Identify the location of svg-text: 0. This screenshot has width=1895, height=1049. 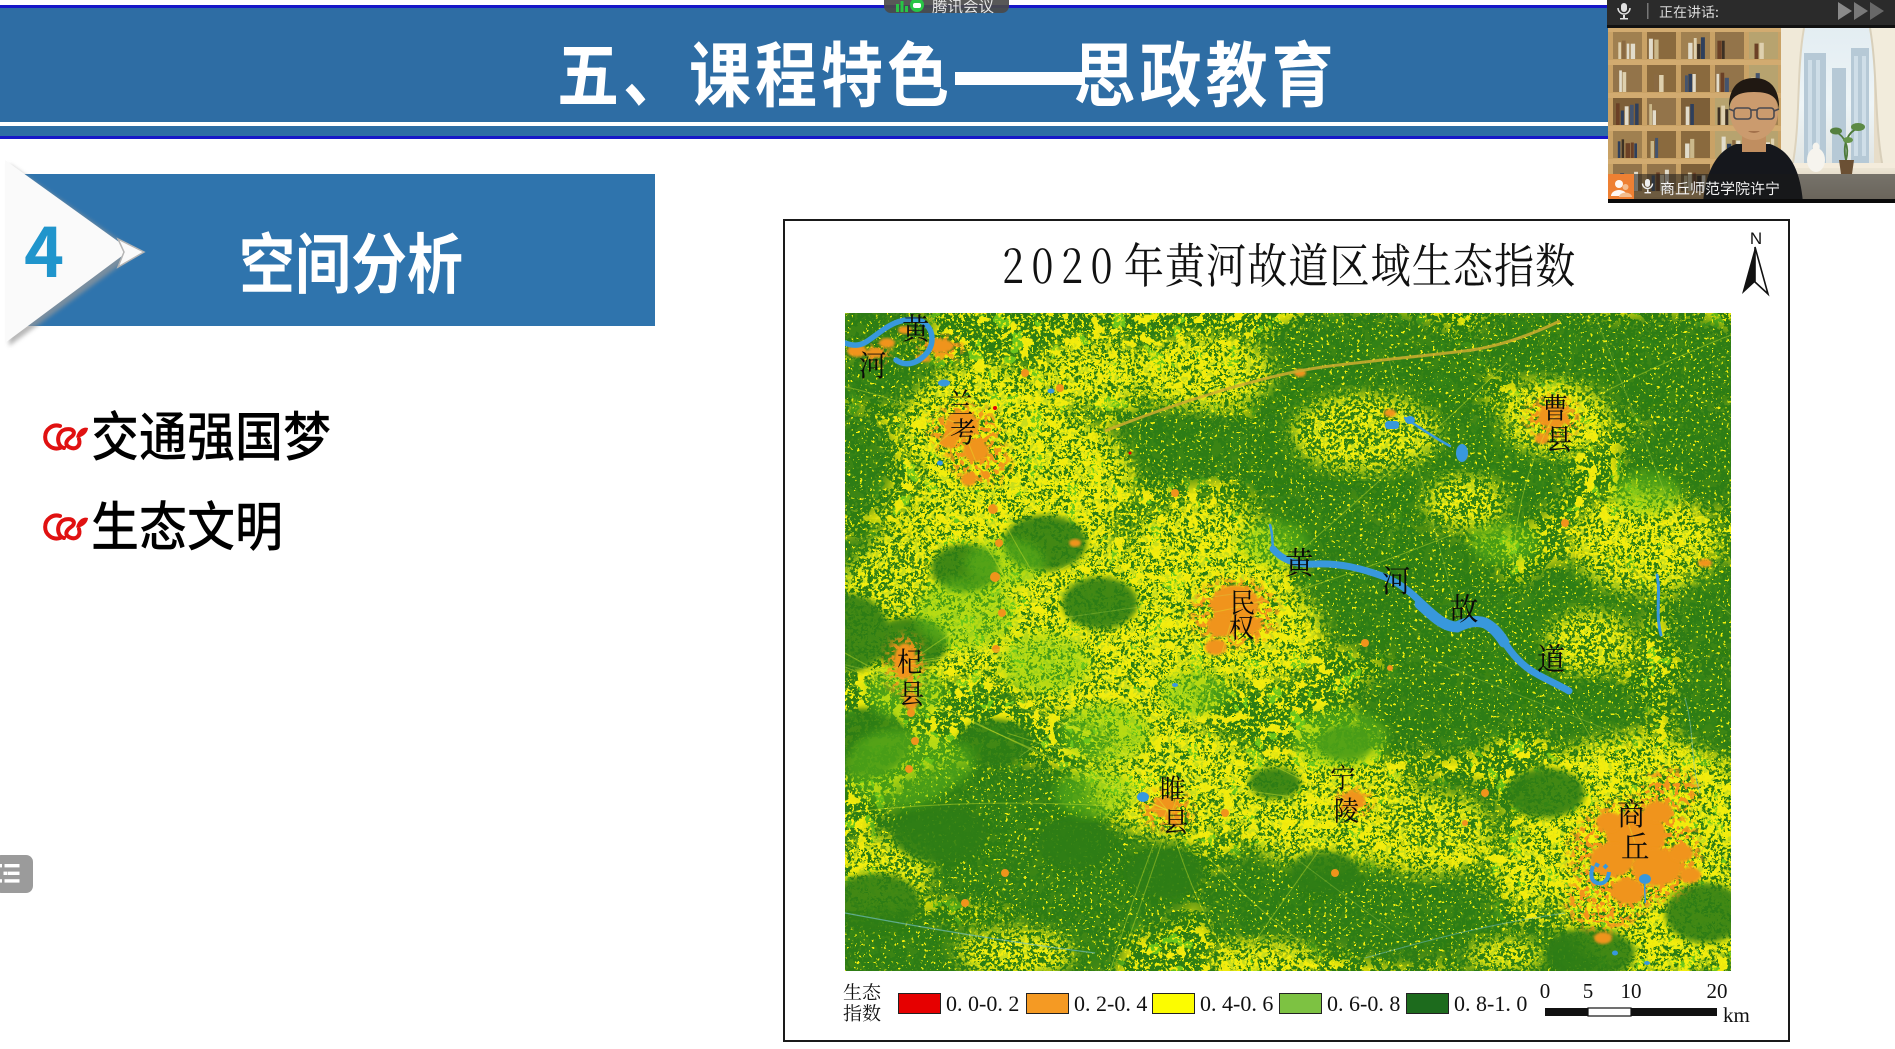
(1545, 991).